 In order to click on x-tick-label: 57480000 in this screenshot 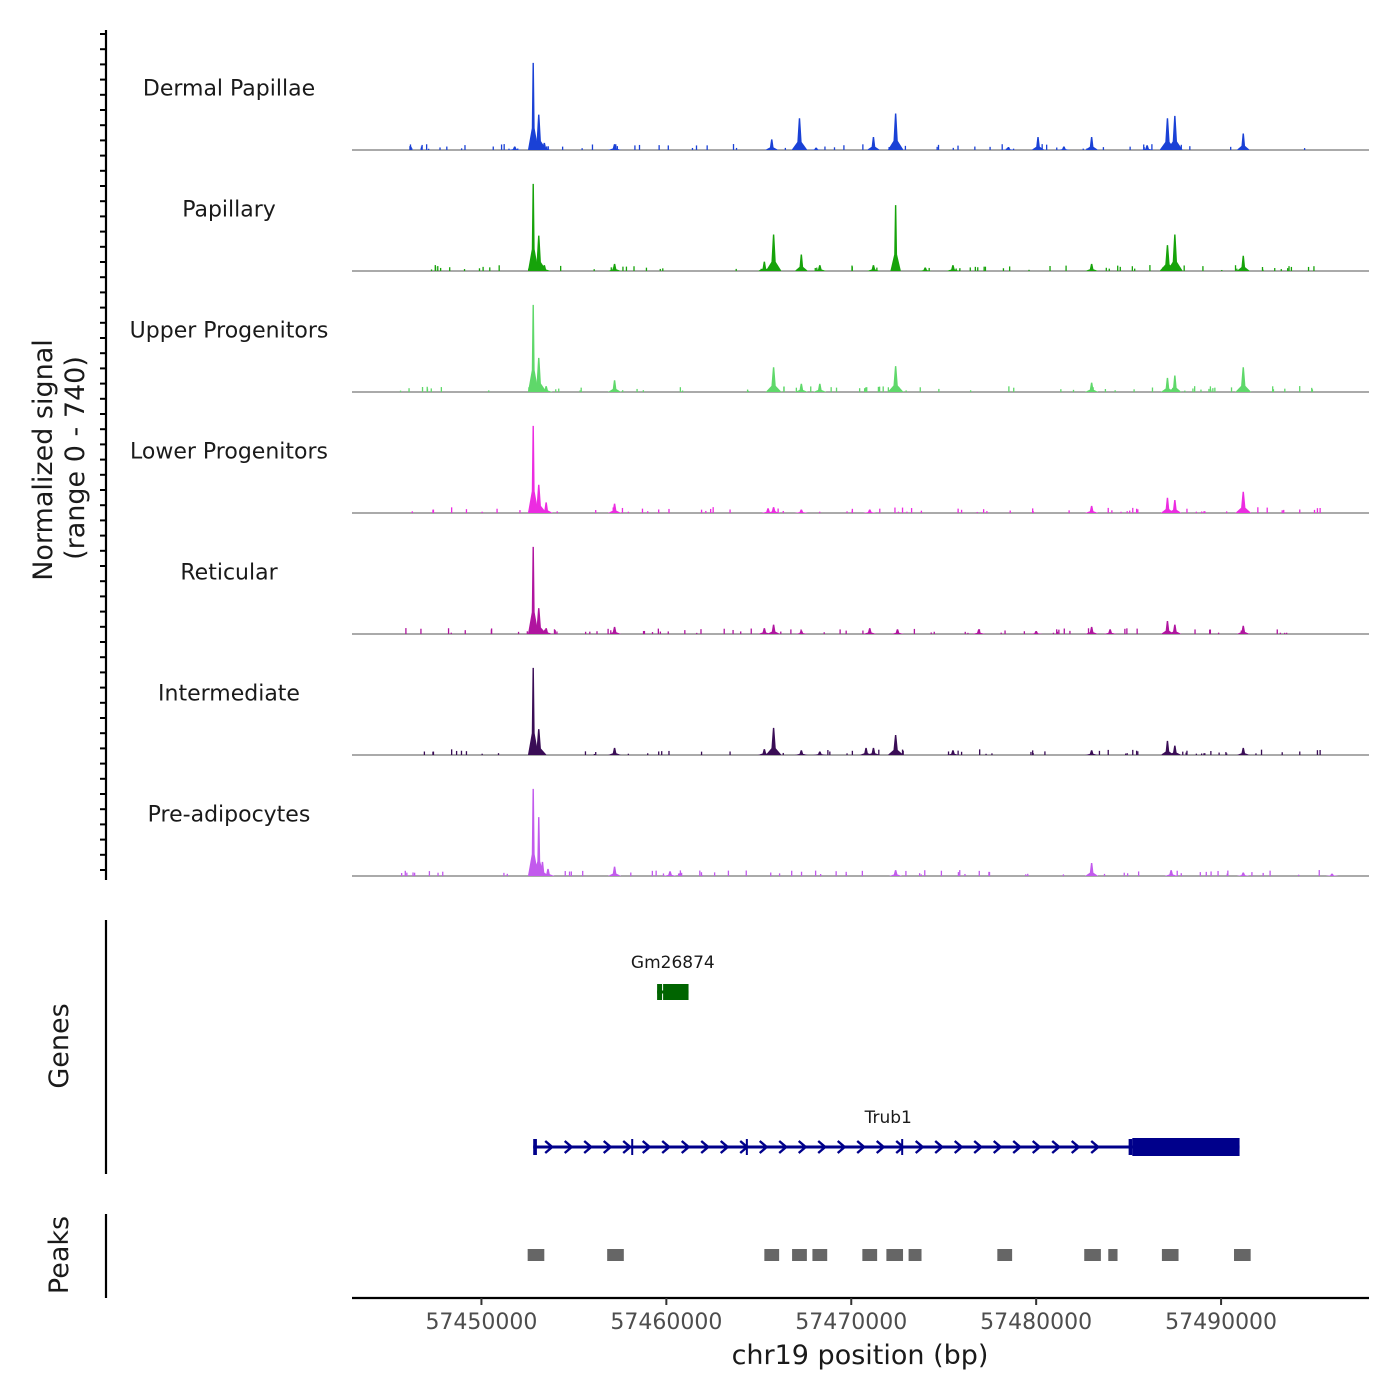, I will do `click(1036, 1322)`.